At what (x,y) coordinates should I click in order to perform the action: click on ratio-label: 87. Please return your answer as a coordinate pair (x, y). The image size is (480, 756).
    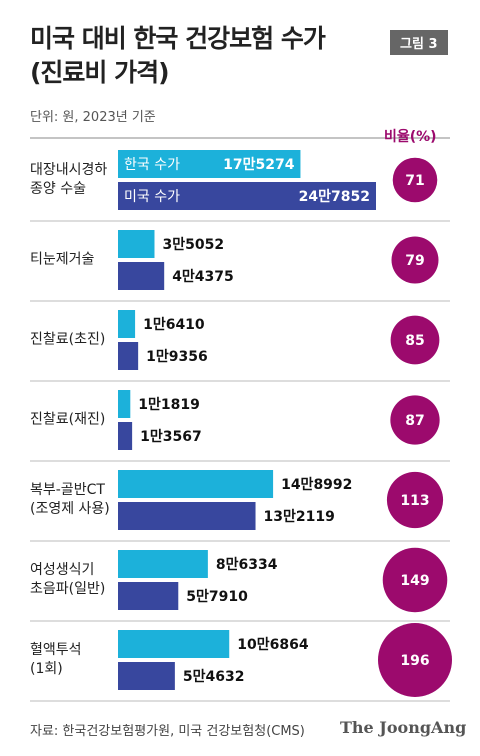
    Looking at the image, I should click on (414, 421).